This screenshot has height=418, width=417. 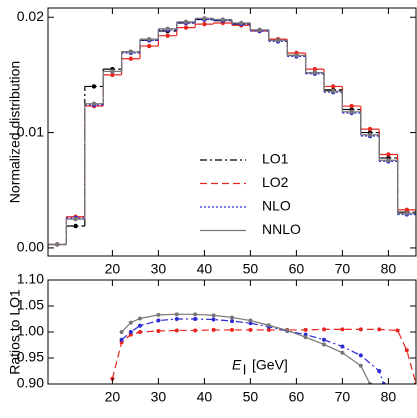 What do you see at coordinates (276, 206) in the screenshot?
I see `legend-label: NLO` at bounding box center [276, 206].